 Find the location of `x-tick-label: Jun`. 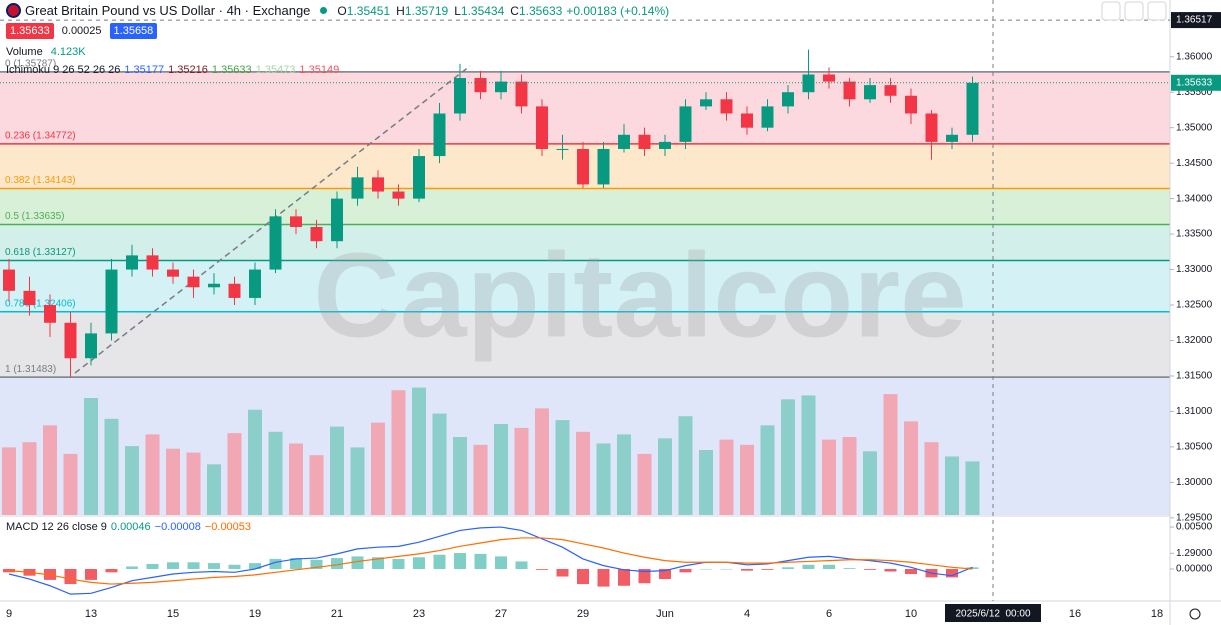

x-tick-label: Jun is located at coordinates (665, 614).